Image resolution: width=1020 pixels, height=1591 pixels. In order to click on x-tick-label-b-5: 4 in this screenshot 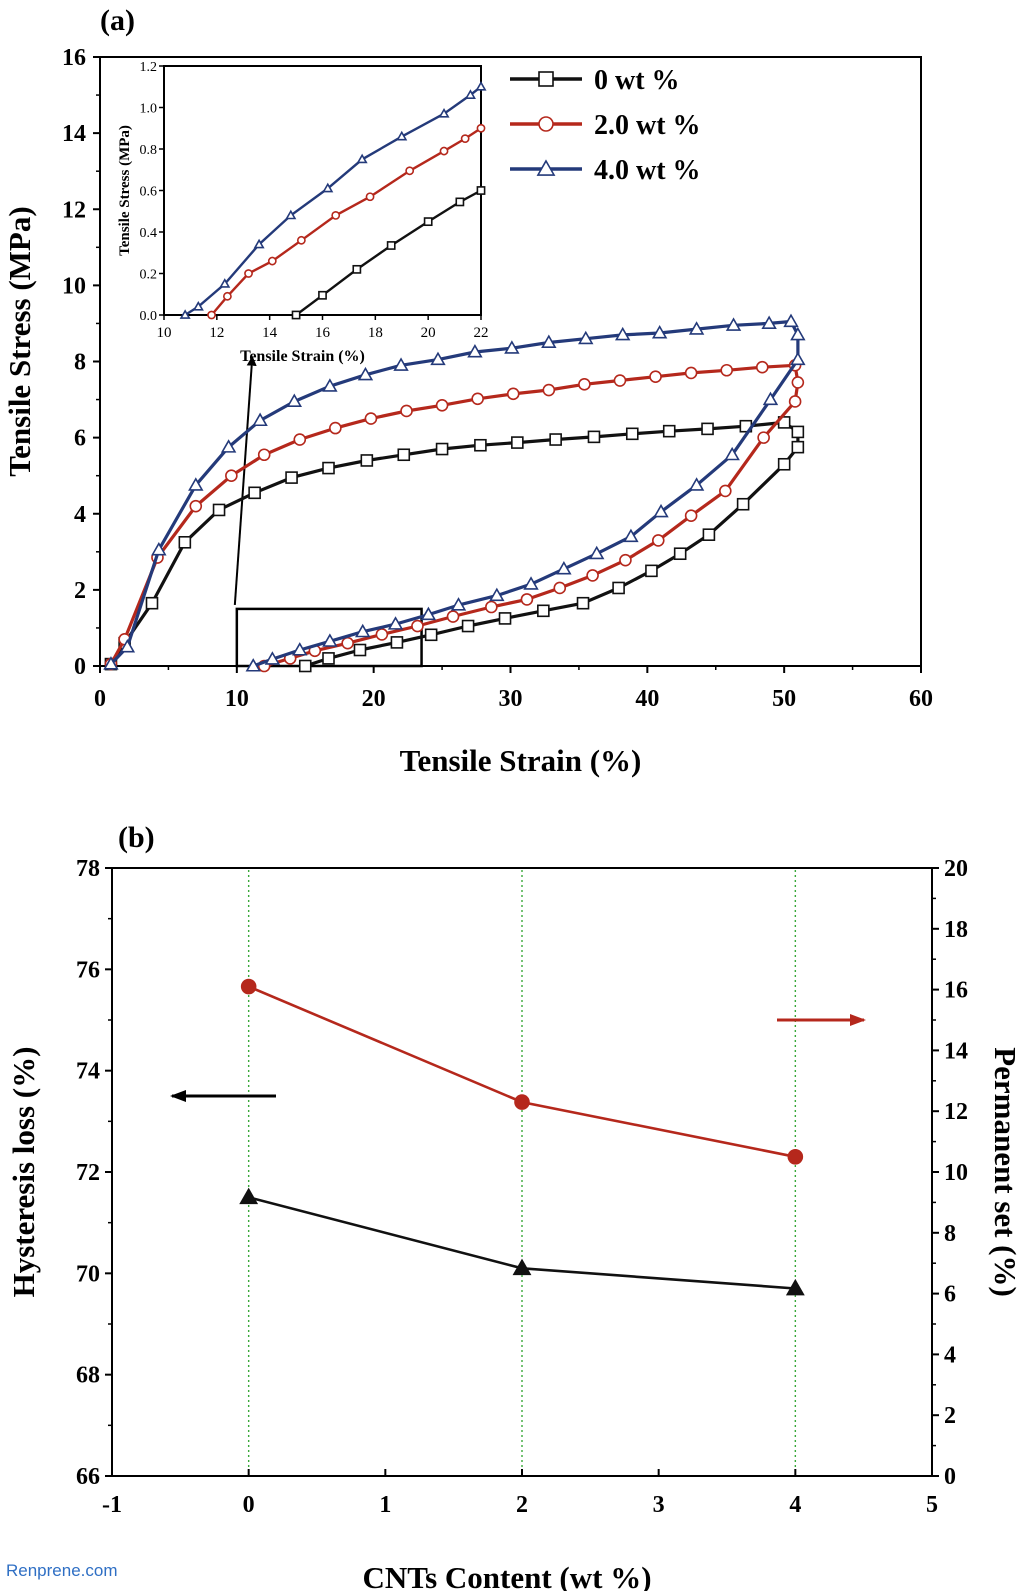, I will do `click(795, 1505)`.